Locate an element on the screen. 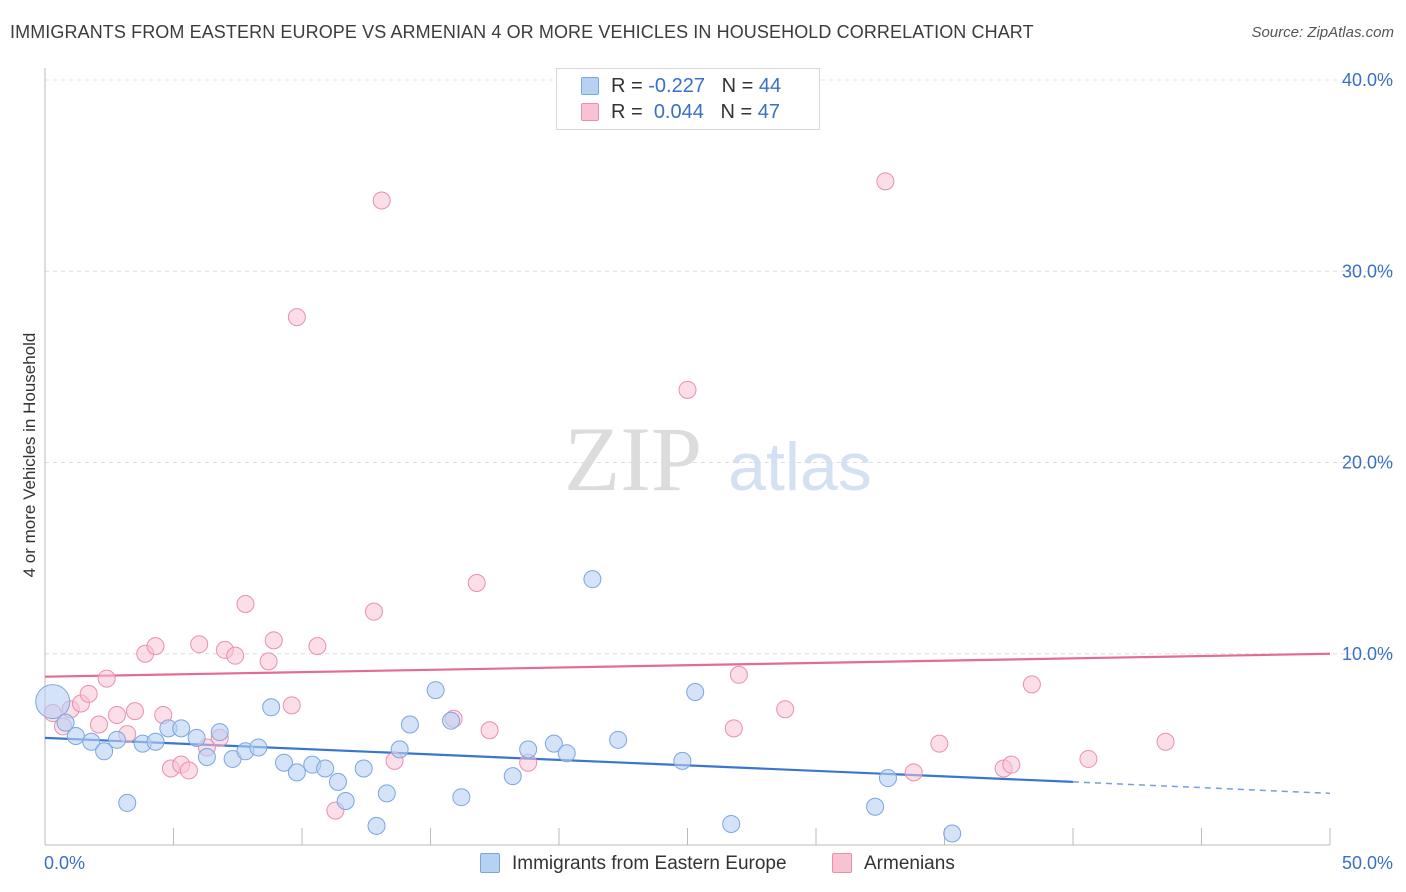  r-value: 0.044 is located at coordinates (678, 112).